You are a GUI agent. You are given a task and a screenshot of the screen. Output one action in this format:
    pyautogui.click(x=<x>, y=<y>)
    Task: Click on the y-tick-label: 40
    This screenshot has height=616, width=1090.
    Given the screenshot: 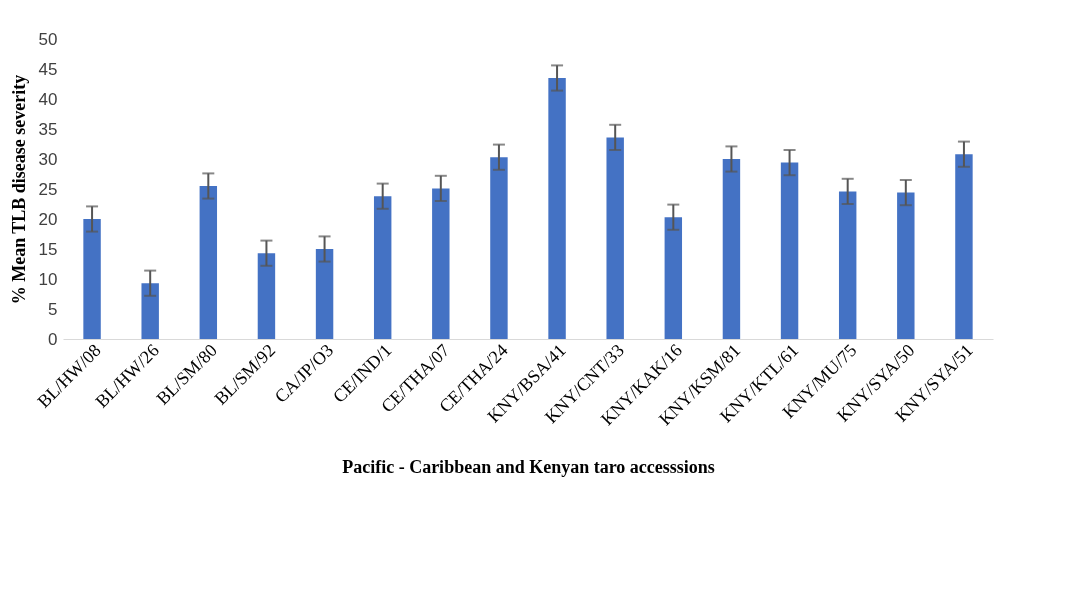 What is the action you would take?
    pyautogui.click(x=48, y=99)
    